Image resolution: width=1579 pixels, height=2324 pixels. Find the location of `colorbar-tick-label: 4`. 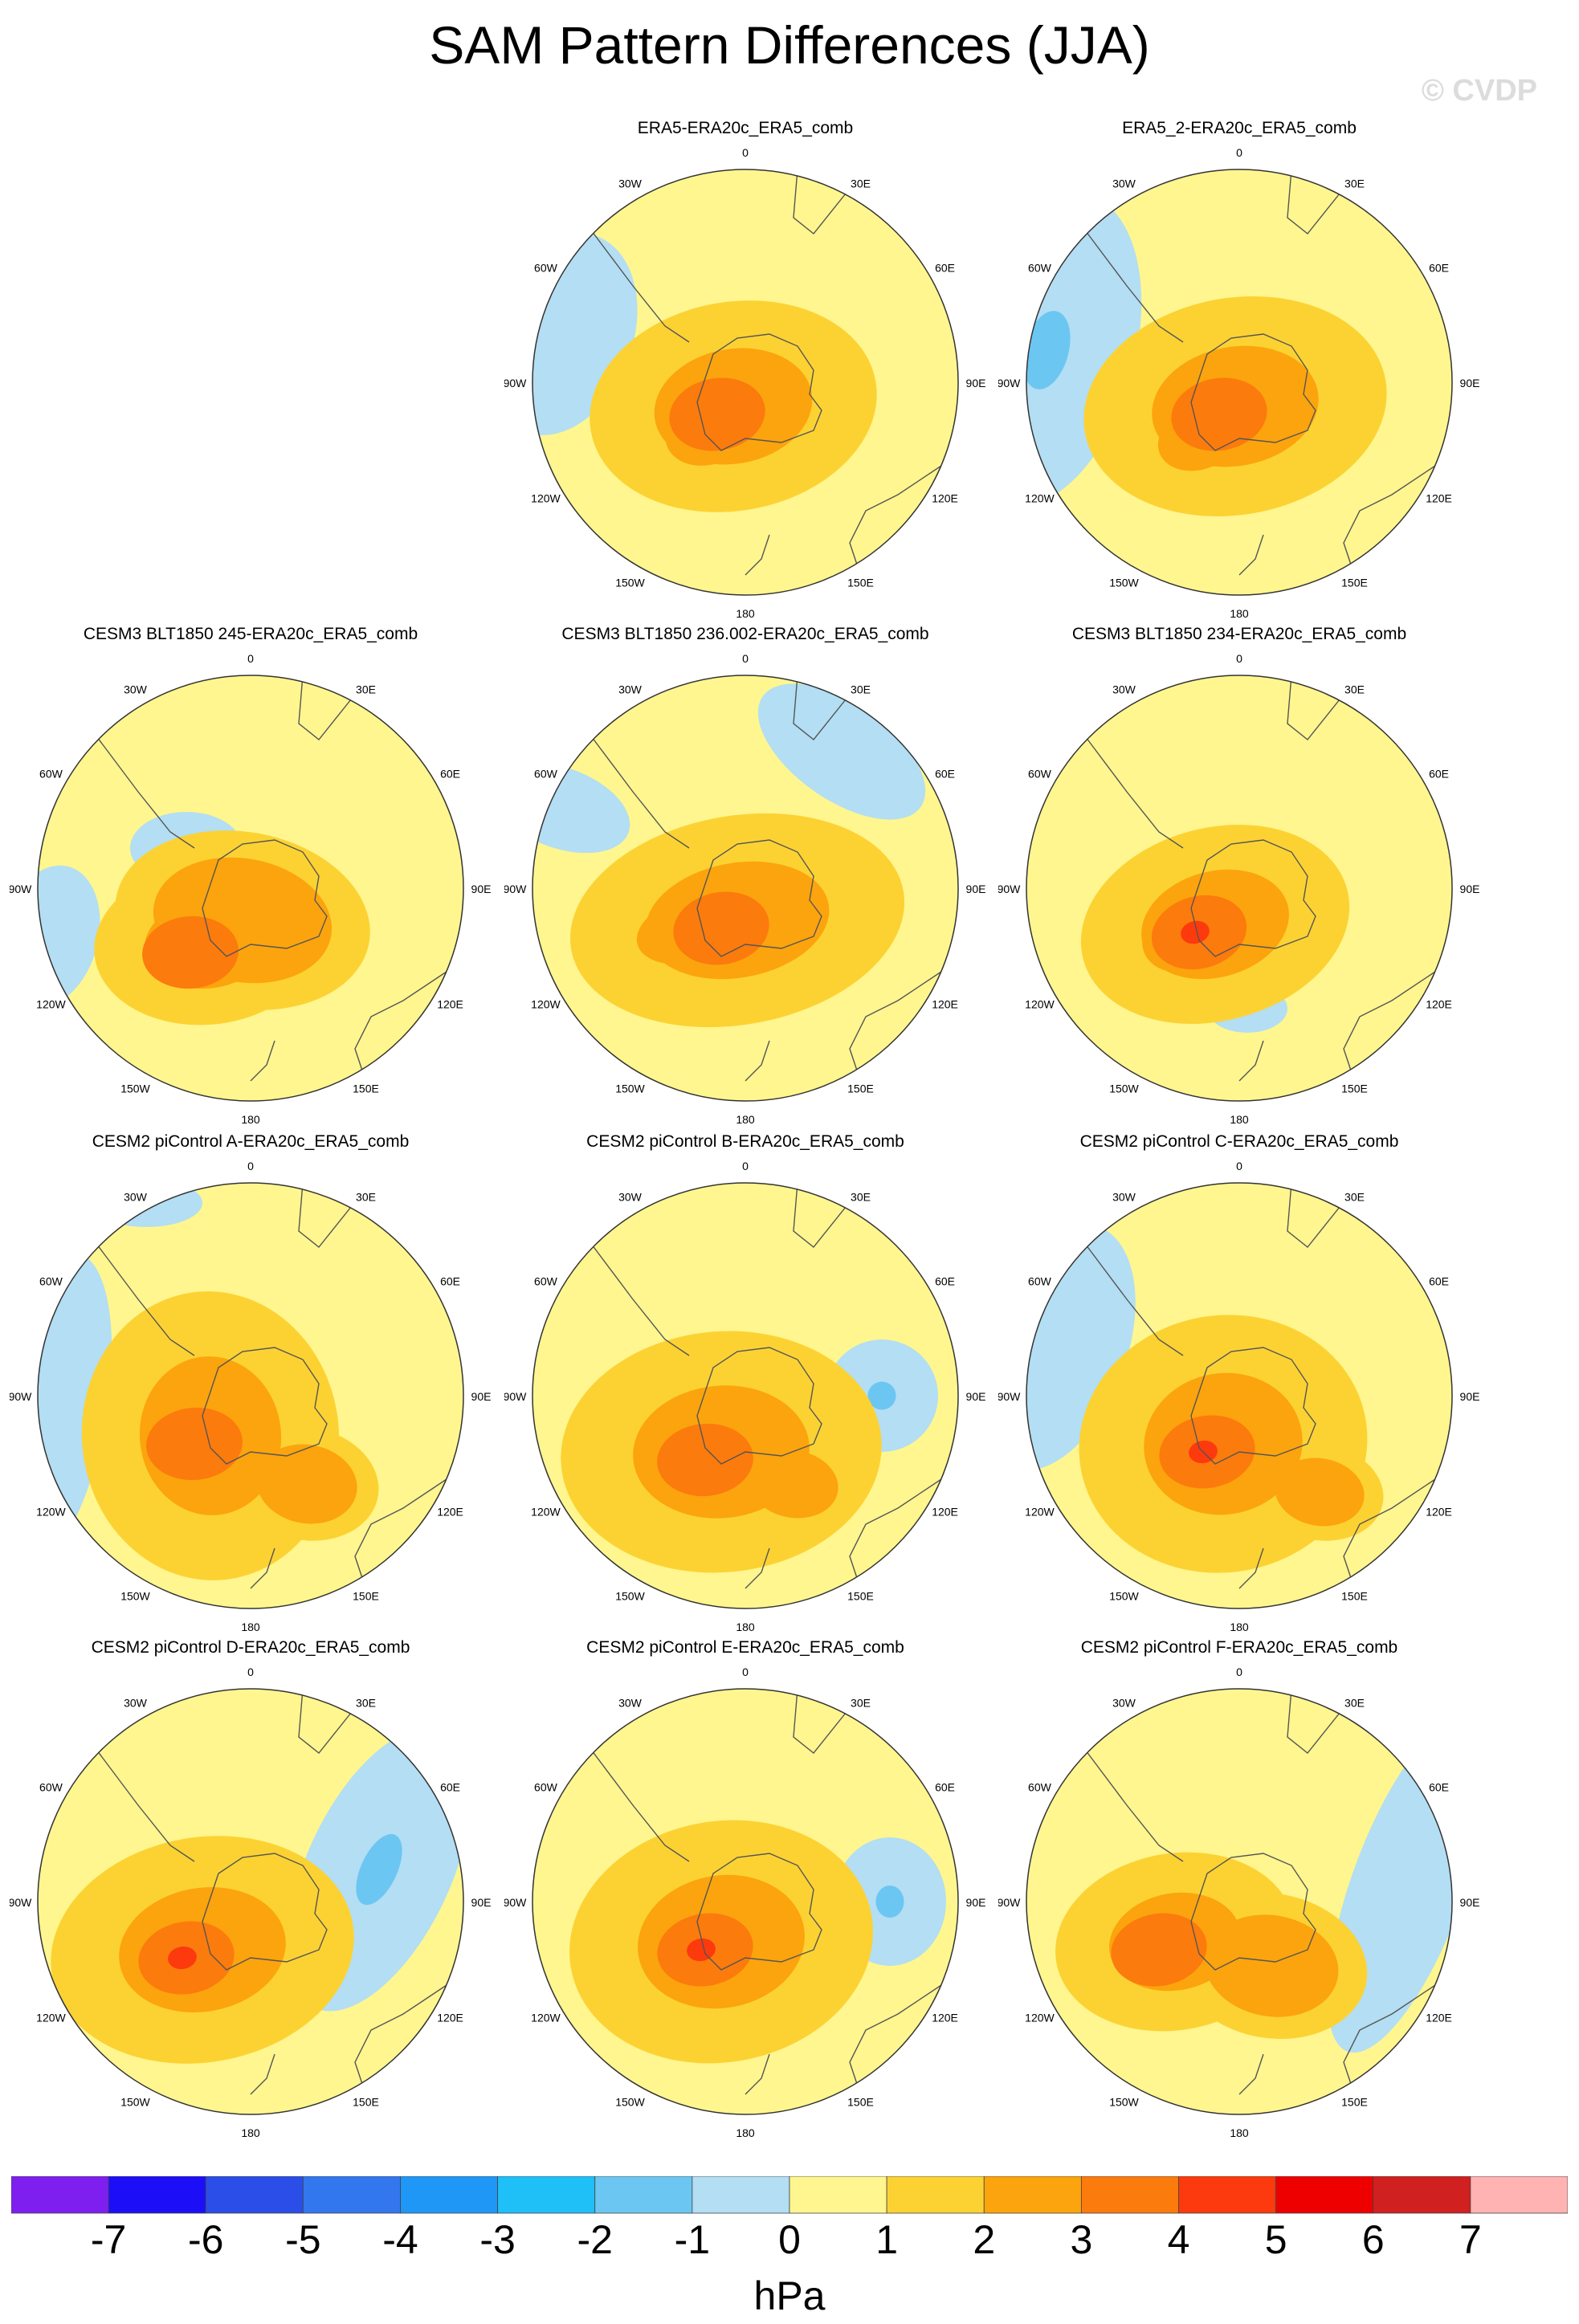

colorbar-tick-label: 4 is located at coordinates (1178, 2240).